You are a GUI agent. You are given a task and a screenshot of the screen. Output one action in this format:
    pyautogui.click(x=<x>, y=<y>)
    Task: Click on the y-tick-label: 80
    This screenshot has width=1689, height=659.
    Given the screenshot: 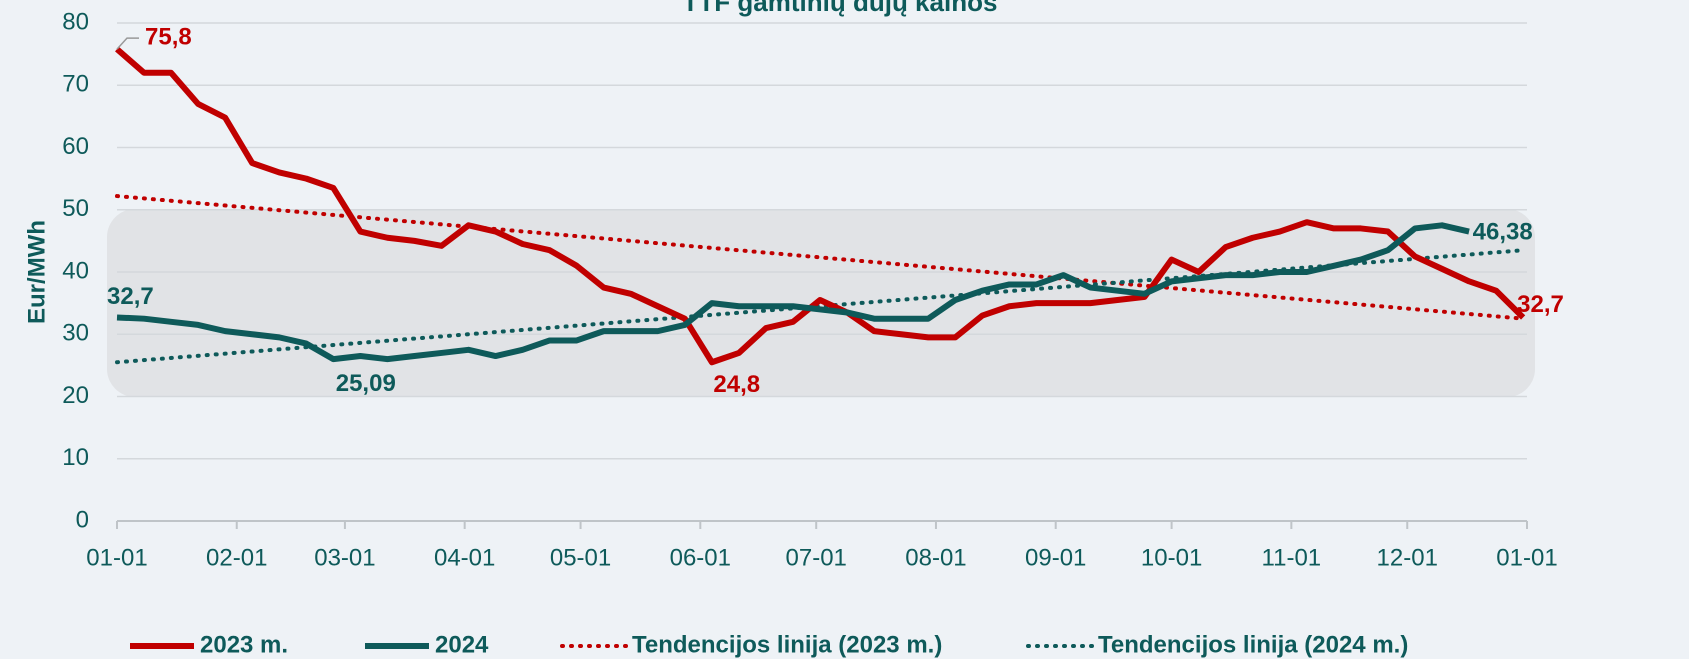 What is the action you would take?
    pyautogui.click(x=75, y=21)
    